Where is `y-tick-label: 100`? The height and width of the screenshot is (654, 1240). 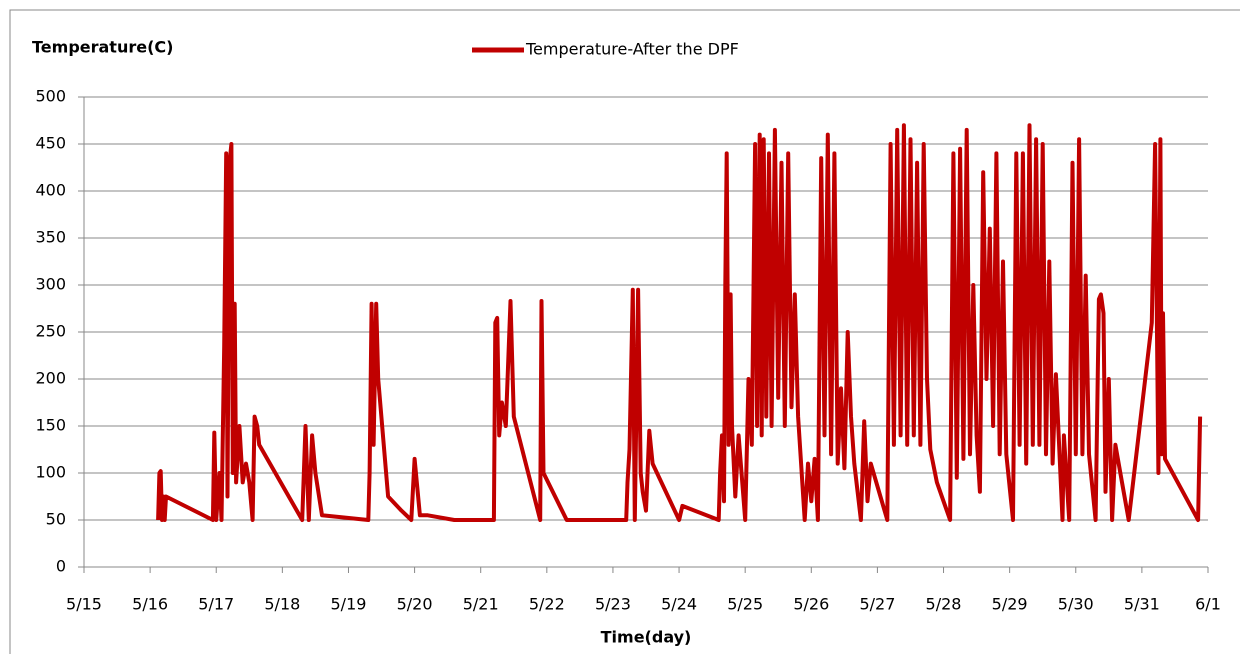
y-tick-label: 100 is located at coordinates (50, 472).